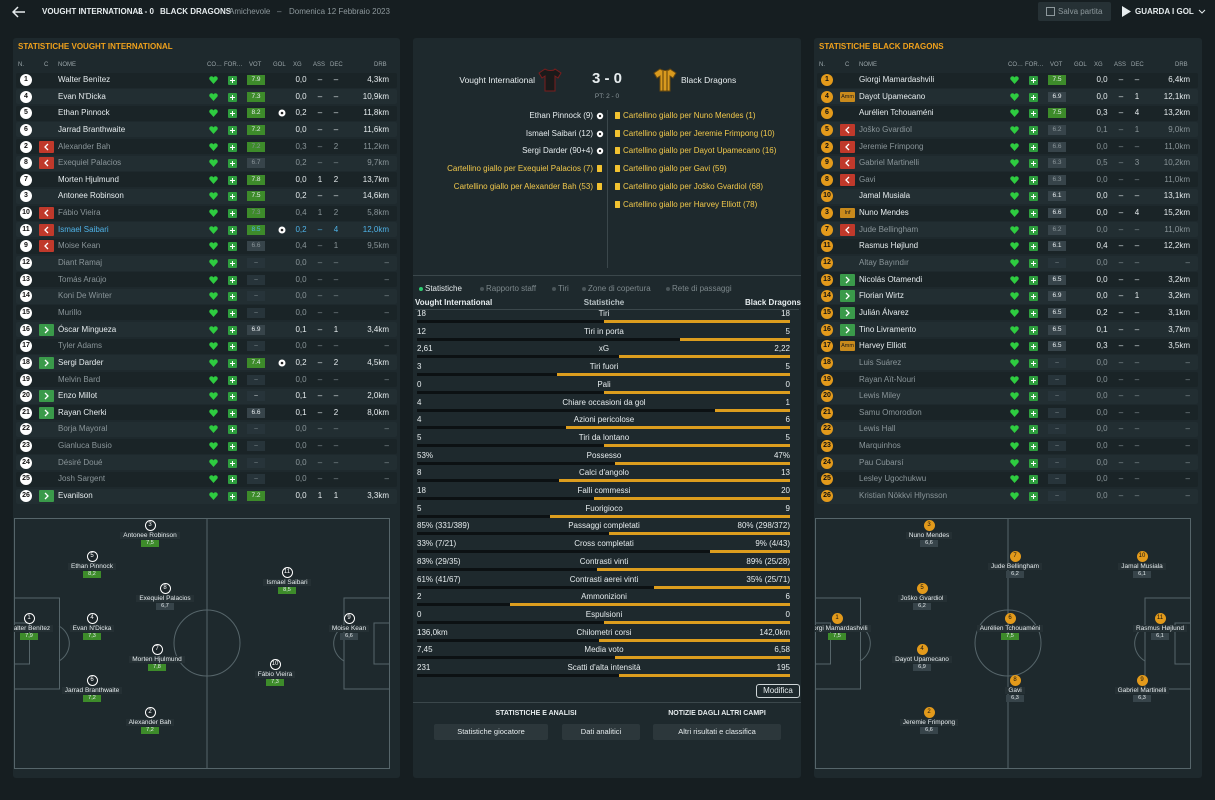 Image resolution: width=1215 pixels, height=800 pixels. What do you see at coordinates (702, 288) in the screenshot?
I see `tab: Rete di passaggi` at bounding box center [702, 288].